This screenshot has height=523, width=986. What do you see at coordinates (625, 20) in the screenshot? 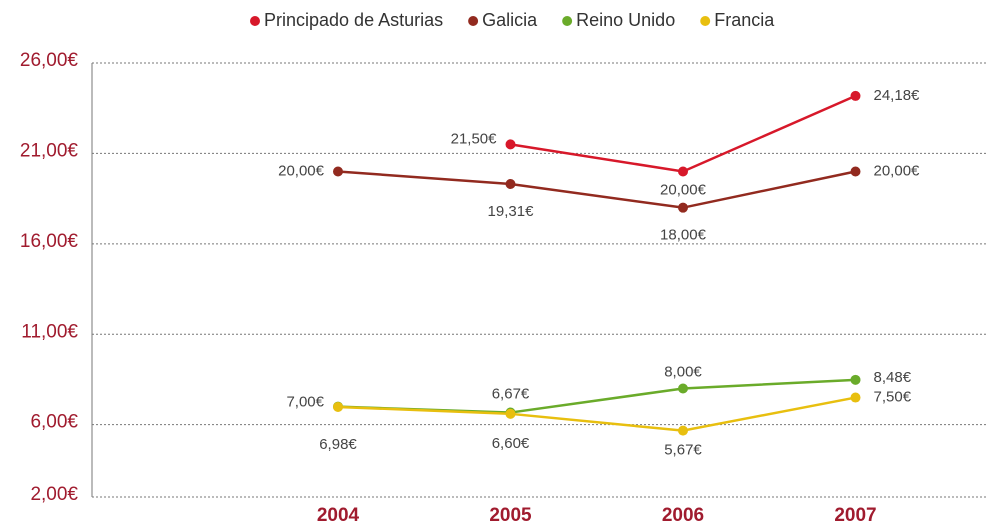
I see `legend-label: Reino Unido` at bounding box center [625, 20].